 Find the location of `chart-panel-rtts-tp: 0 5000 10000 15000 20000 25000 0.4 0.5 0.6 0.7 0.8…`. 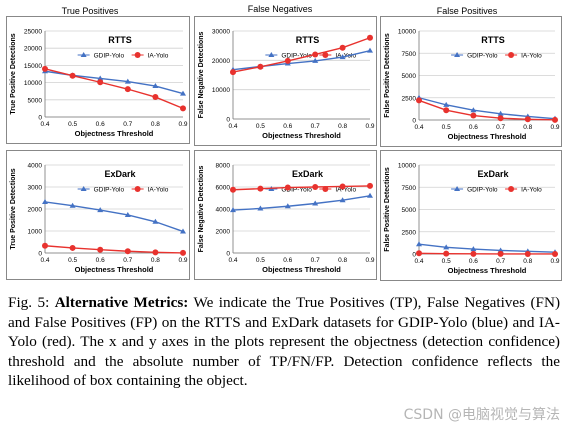

chart-panel-rtts-tp: 0 5000 10000 15000 20000 25000 0.4 0.5 0.6 0.7 0.8… is located at coordinates (98, 80).